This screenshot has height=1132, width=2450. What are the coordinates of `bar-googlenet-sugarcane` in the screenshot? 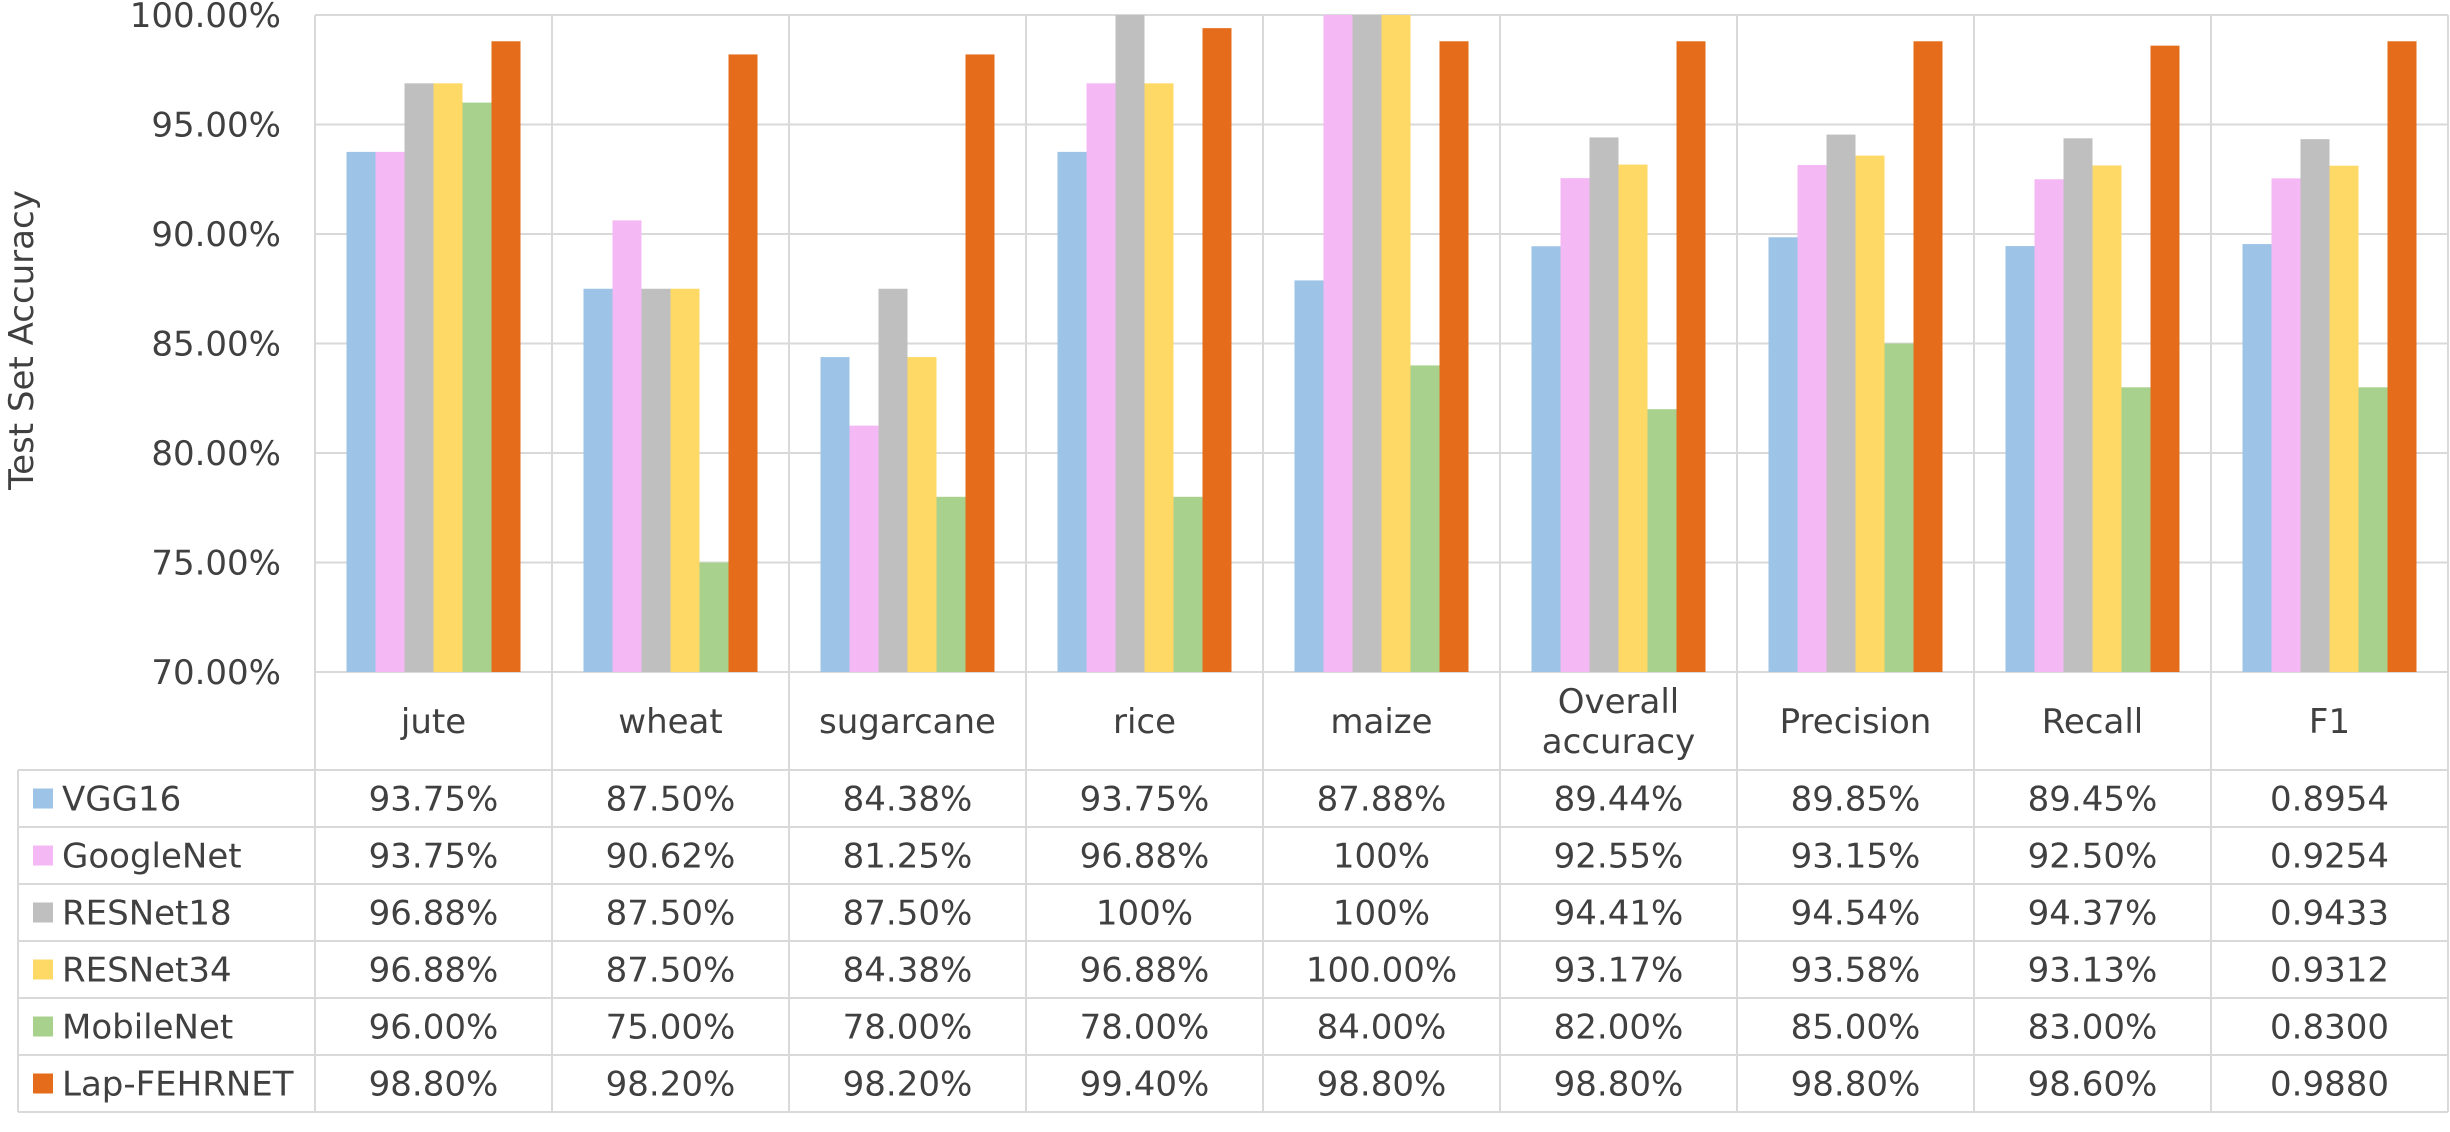 It's located at (864, 548).